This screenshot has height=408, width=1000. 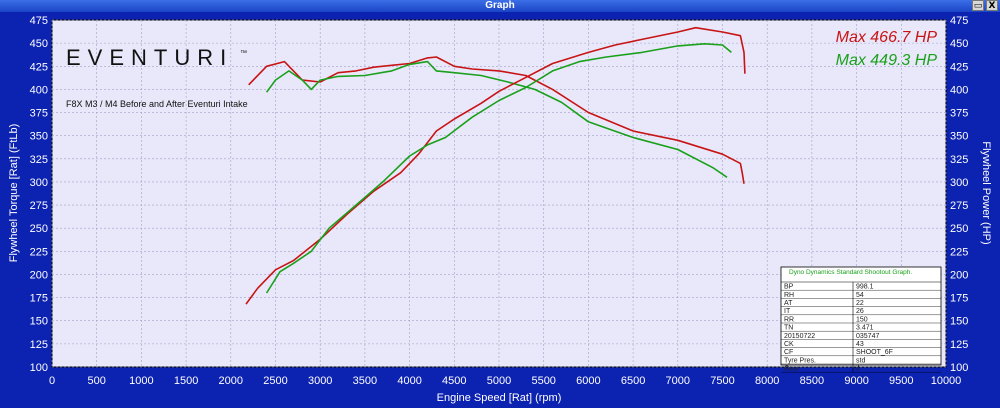 What do you see at coordinates (39, 67) in the screenshot?
I see `y-tick-label-left: 425` at bounding box center [39, 67].